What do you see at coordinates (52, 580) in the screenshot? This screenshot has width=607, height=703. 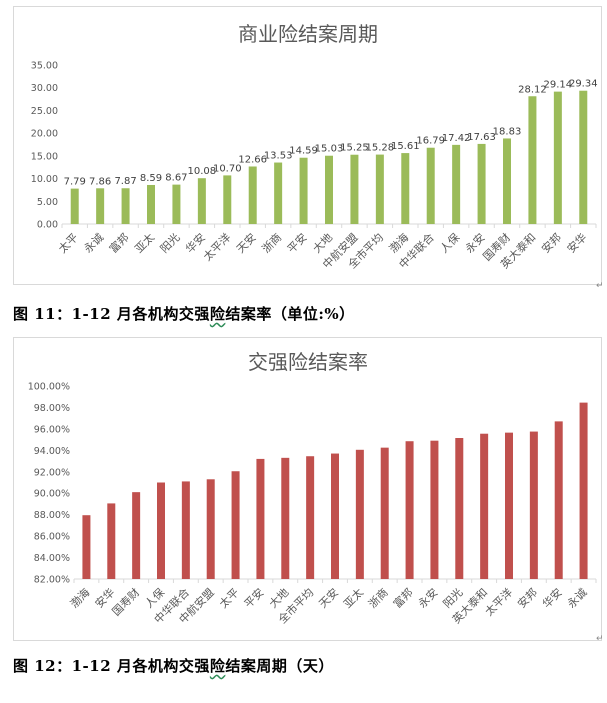 I see `y-tick-label: 82.00%` at bounding box center [52, 580].